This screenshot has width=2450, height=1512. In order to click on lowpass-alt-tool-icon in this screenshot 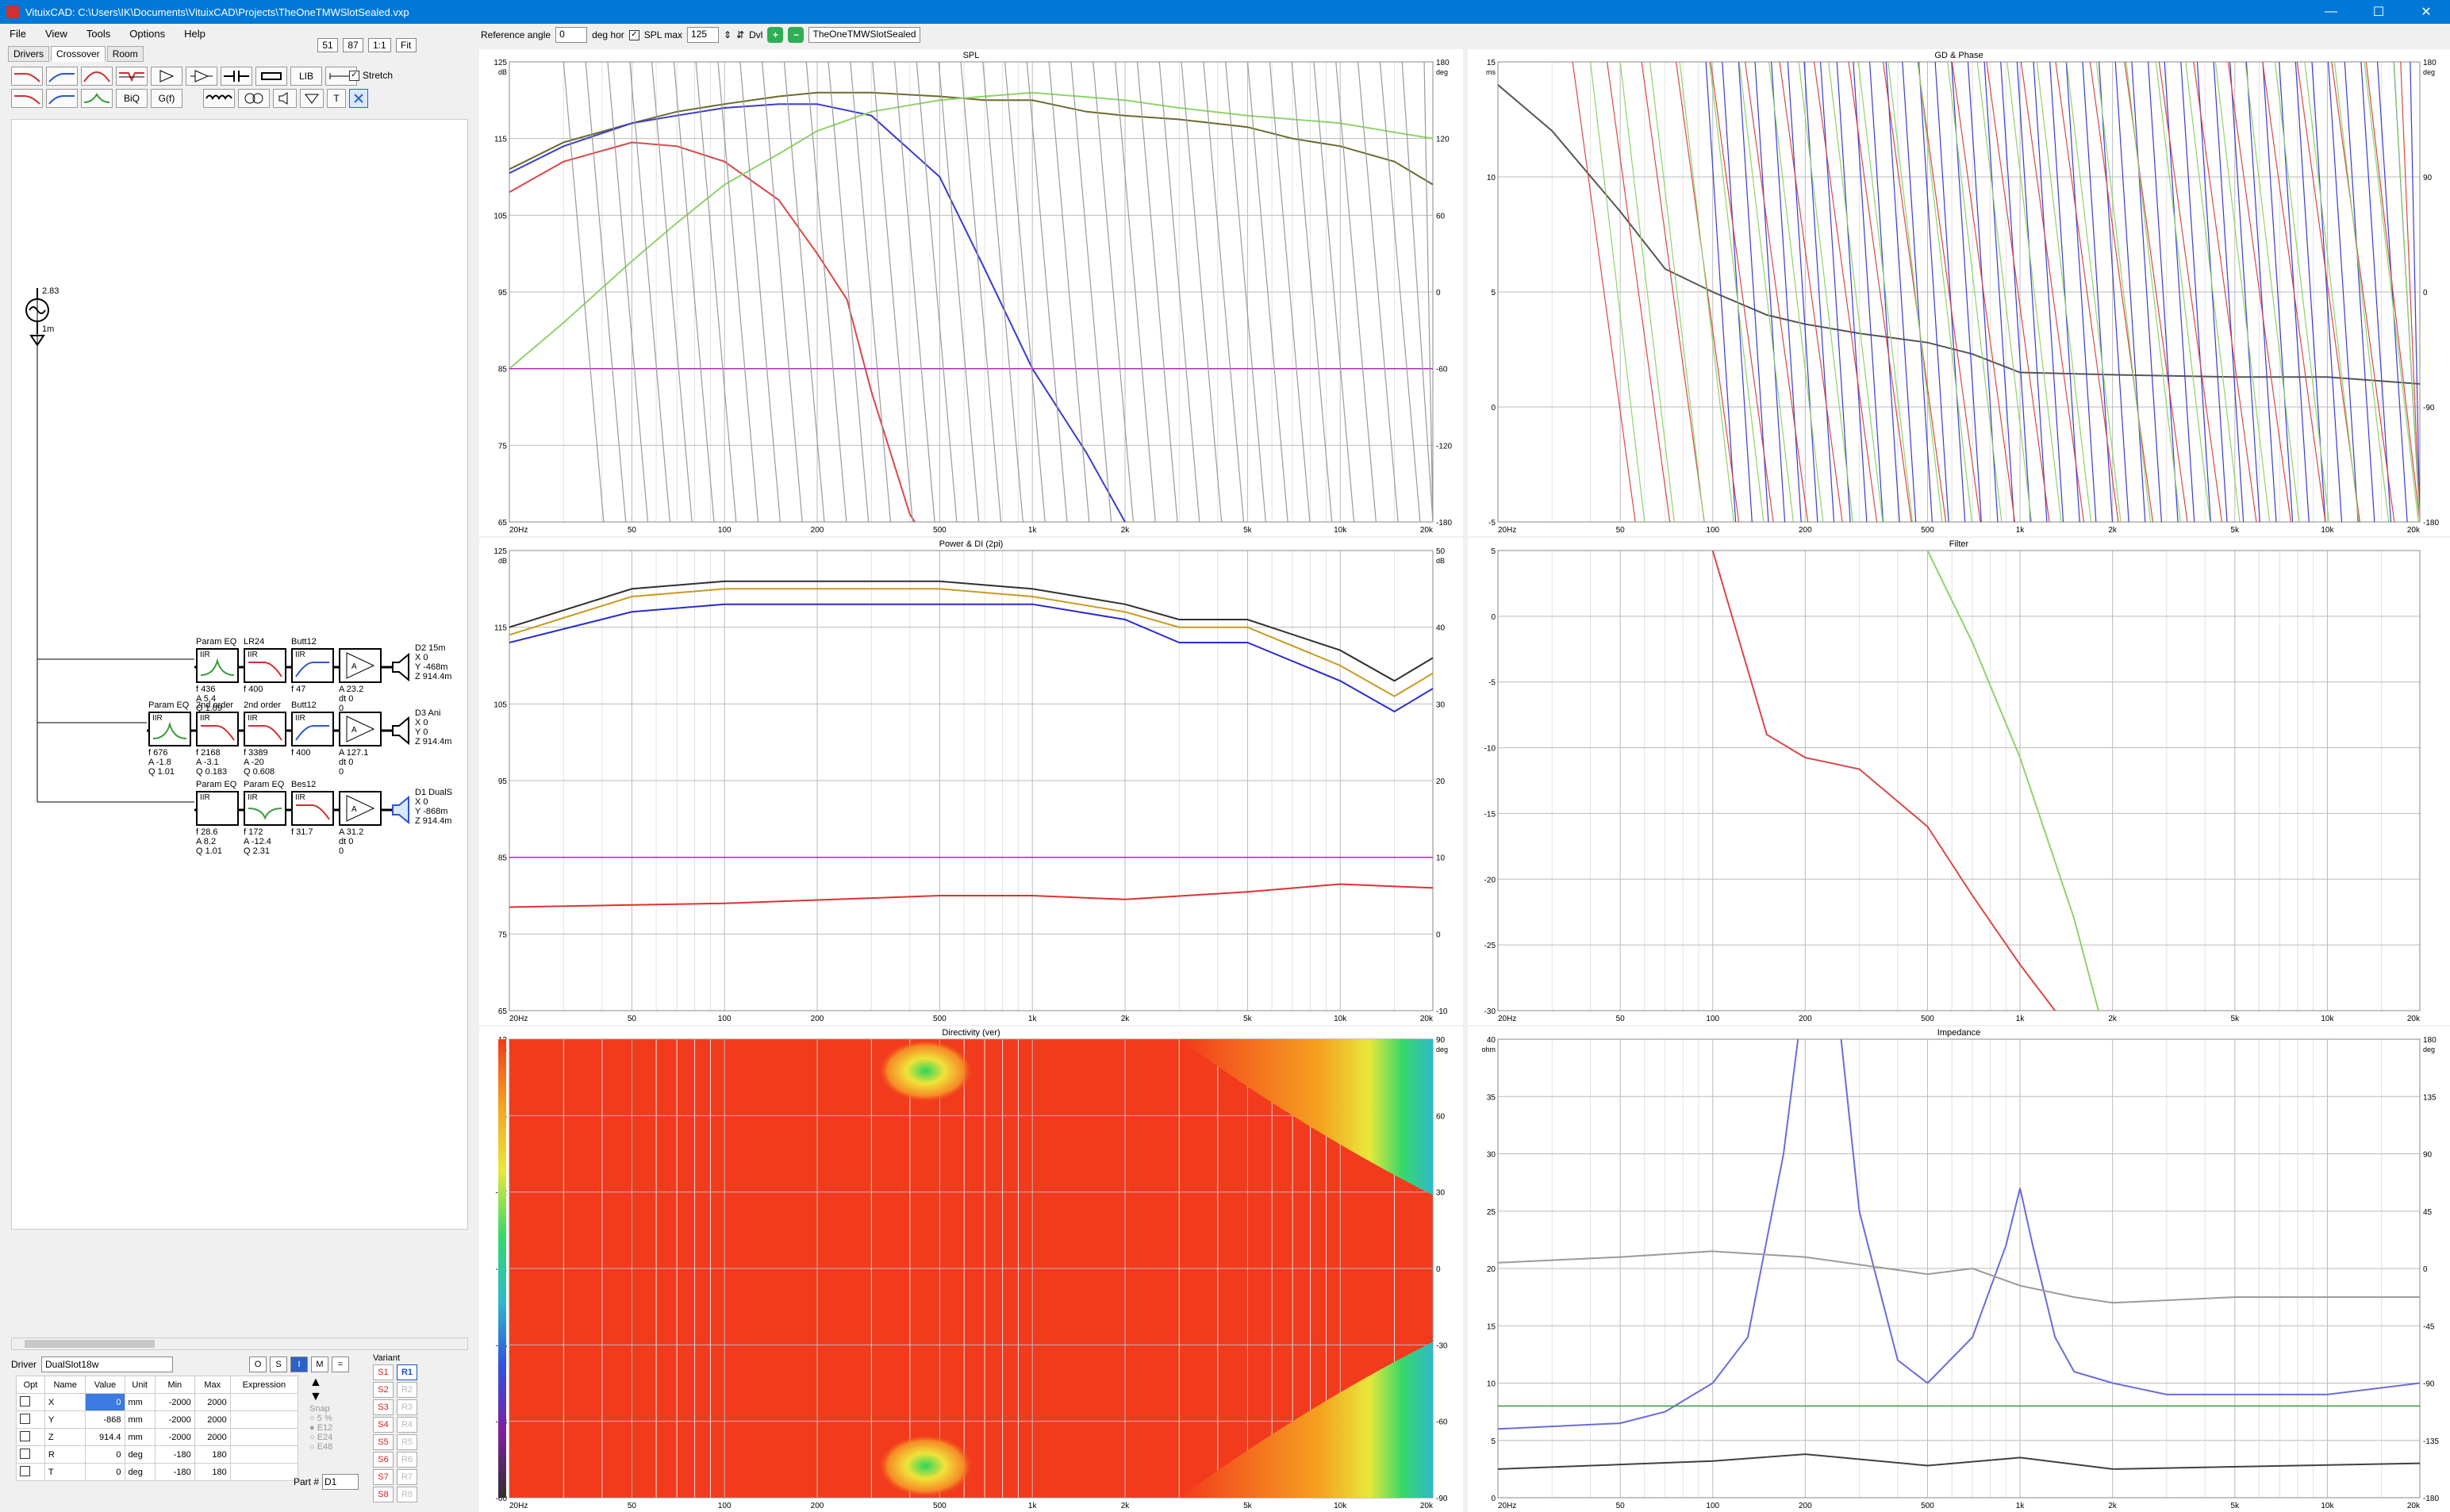, I will do `click(27, 99)`.